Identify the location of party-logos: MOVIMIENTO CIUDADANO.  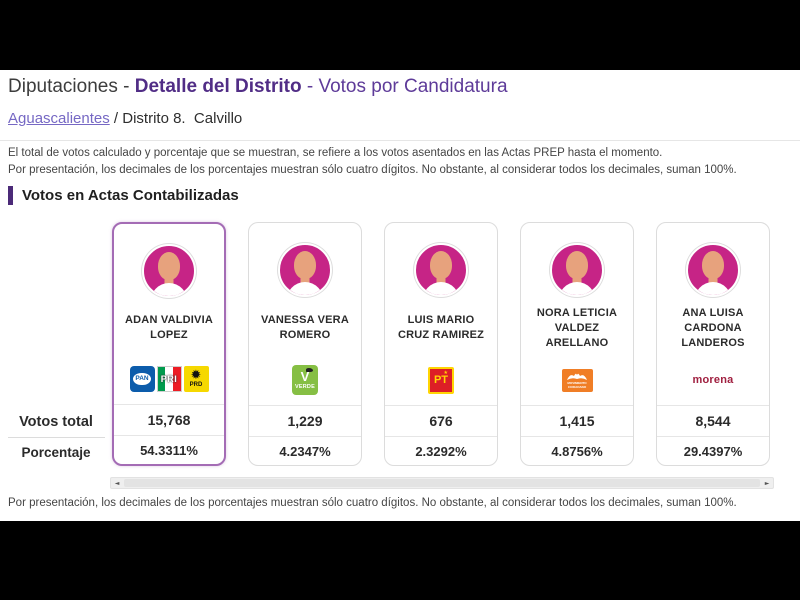
(577, 380).